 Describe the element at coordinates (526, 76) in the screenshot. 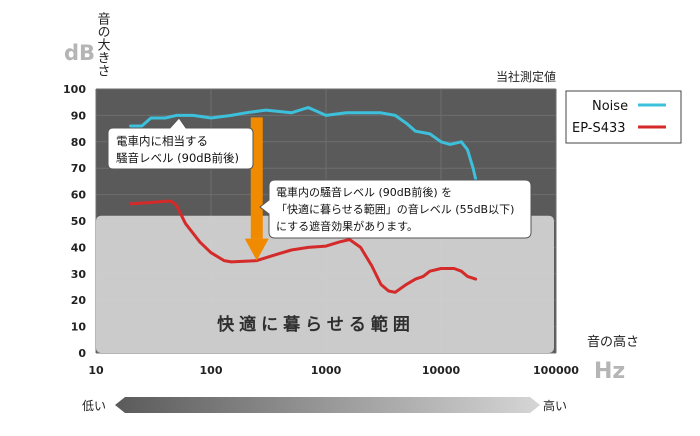

I see `source-note: 当社測定値` at that location.